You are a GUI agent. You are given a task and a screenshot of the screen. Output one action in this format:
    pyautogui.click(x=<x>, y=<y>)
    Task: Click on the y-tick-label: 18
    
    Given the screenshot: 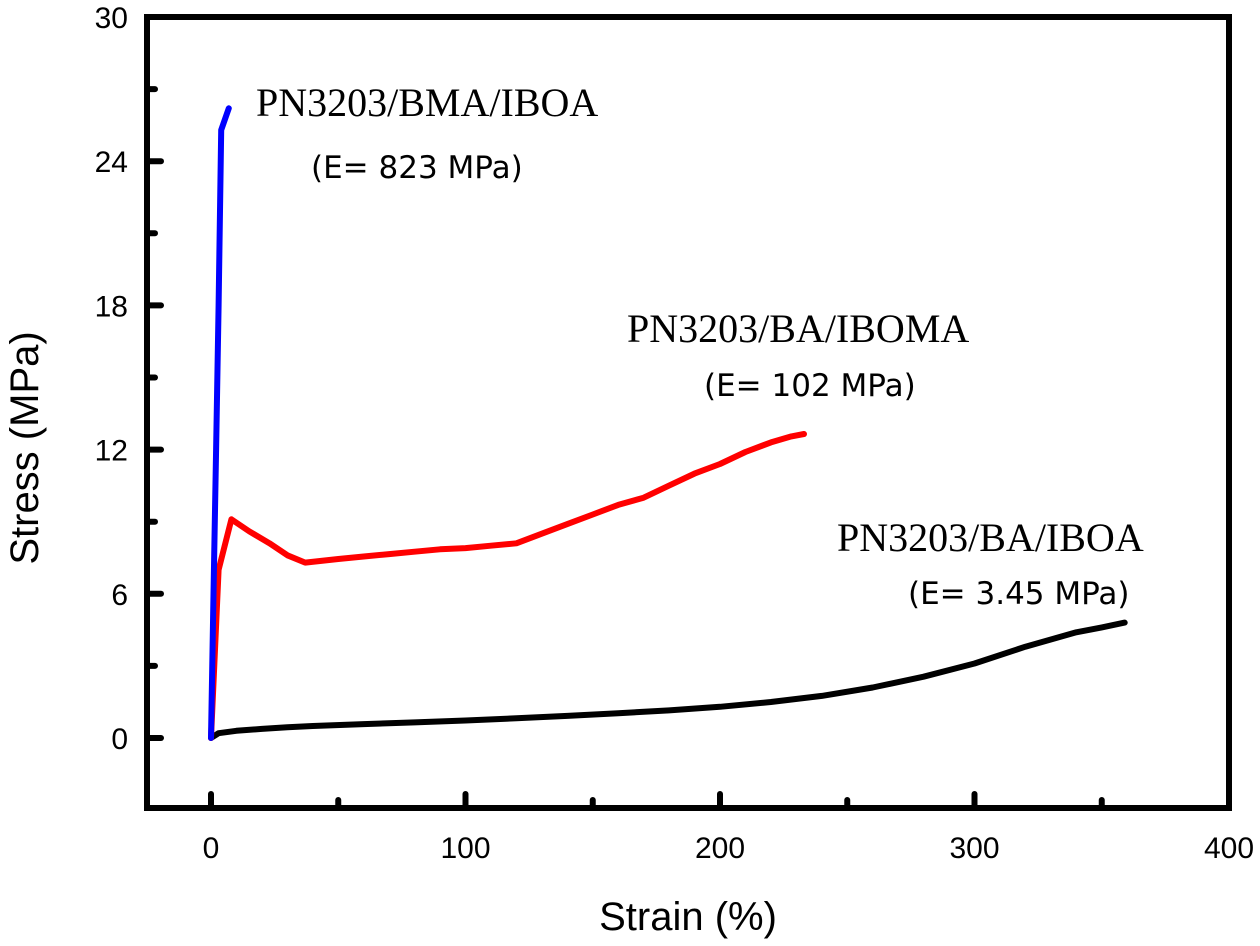 What is the action you would take?
    pyautogui.click(x=111, y=306)
    